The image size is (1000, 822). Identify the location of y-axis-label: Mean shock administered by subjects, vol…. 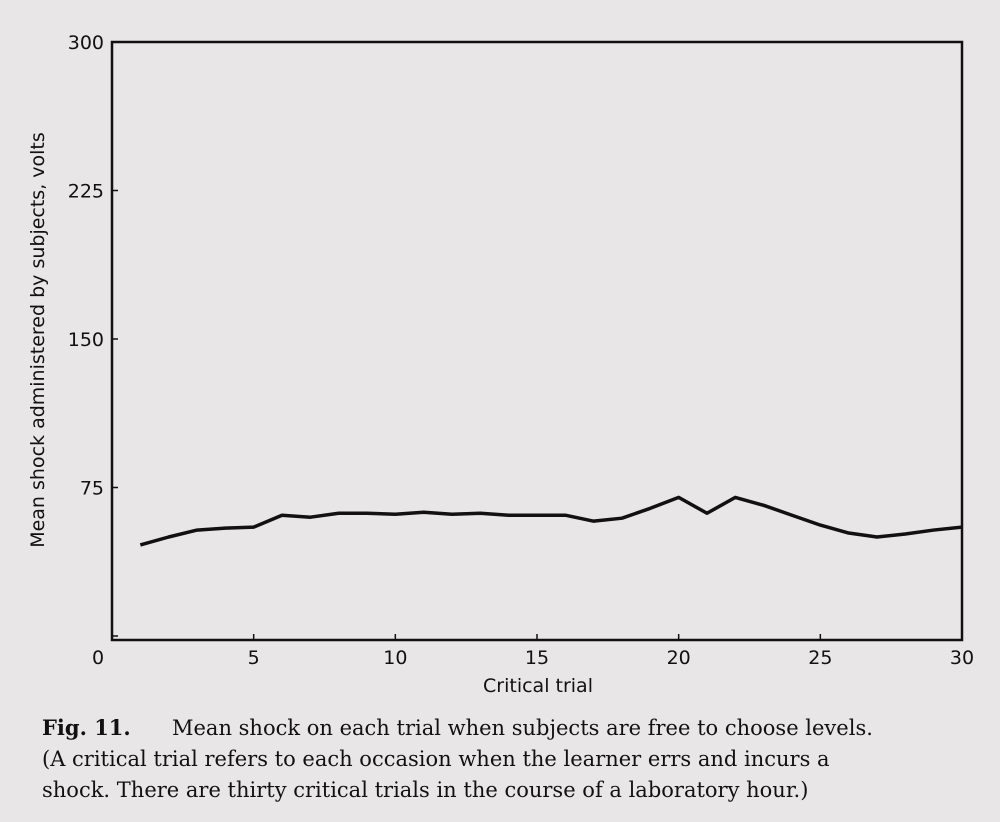
(38, 340).